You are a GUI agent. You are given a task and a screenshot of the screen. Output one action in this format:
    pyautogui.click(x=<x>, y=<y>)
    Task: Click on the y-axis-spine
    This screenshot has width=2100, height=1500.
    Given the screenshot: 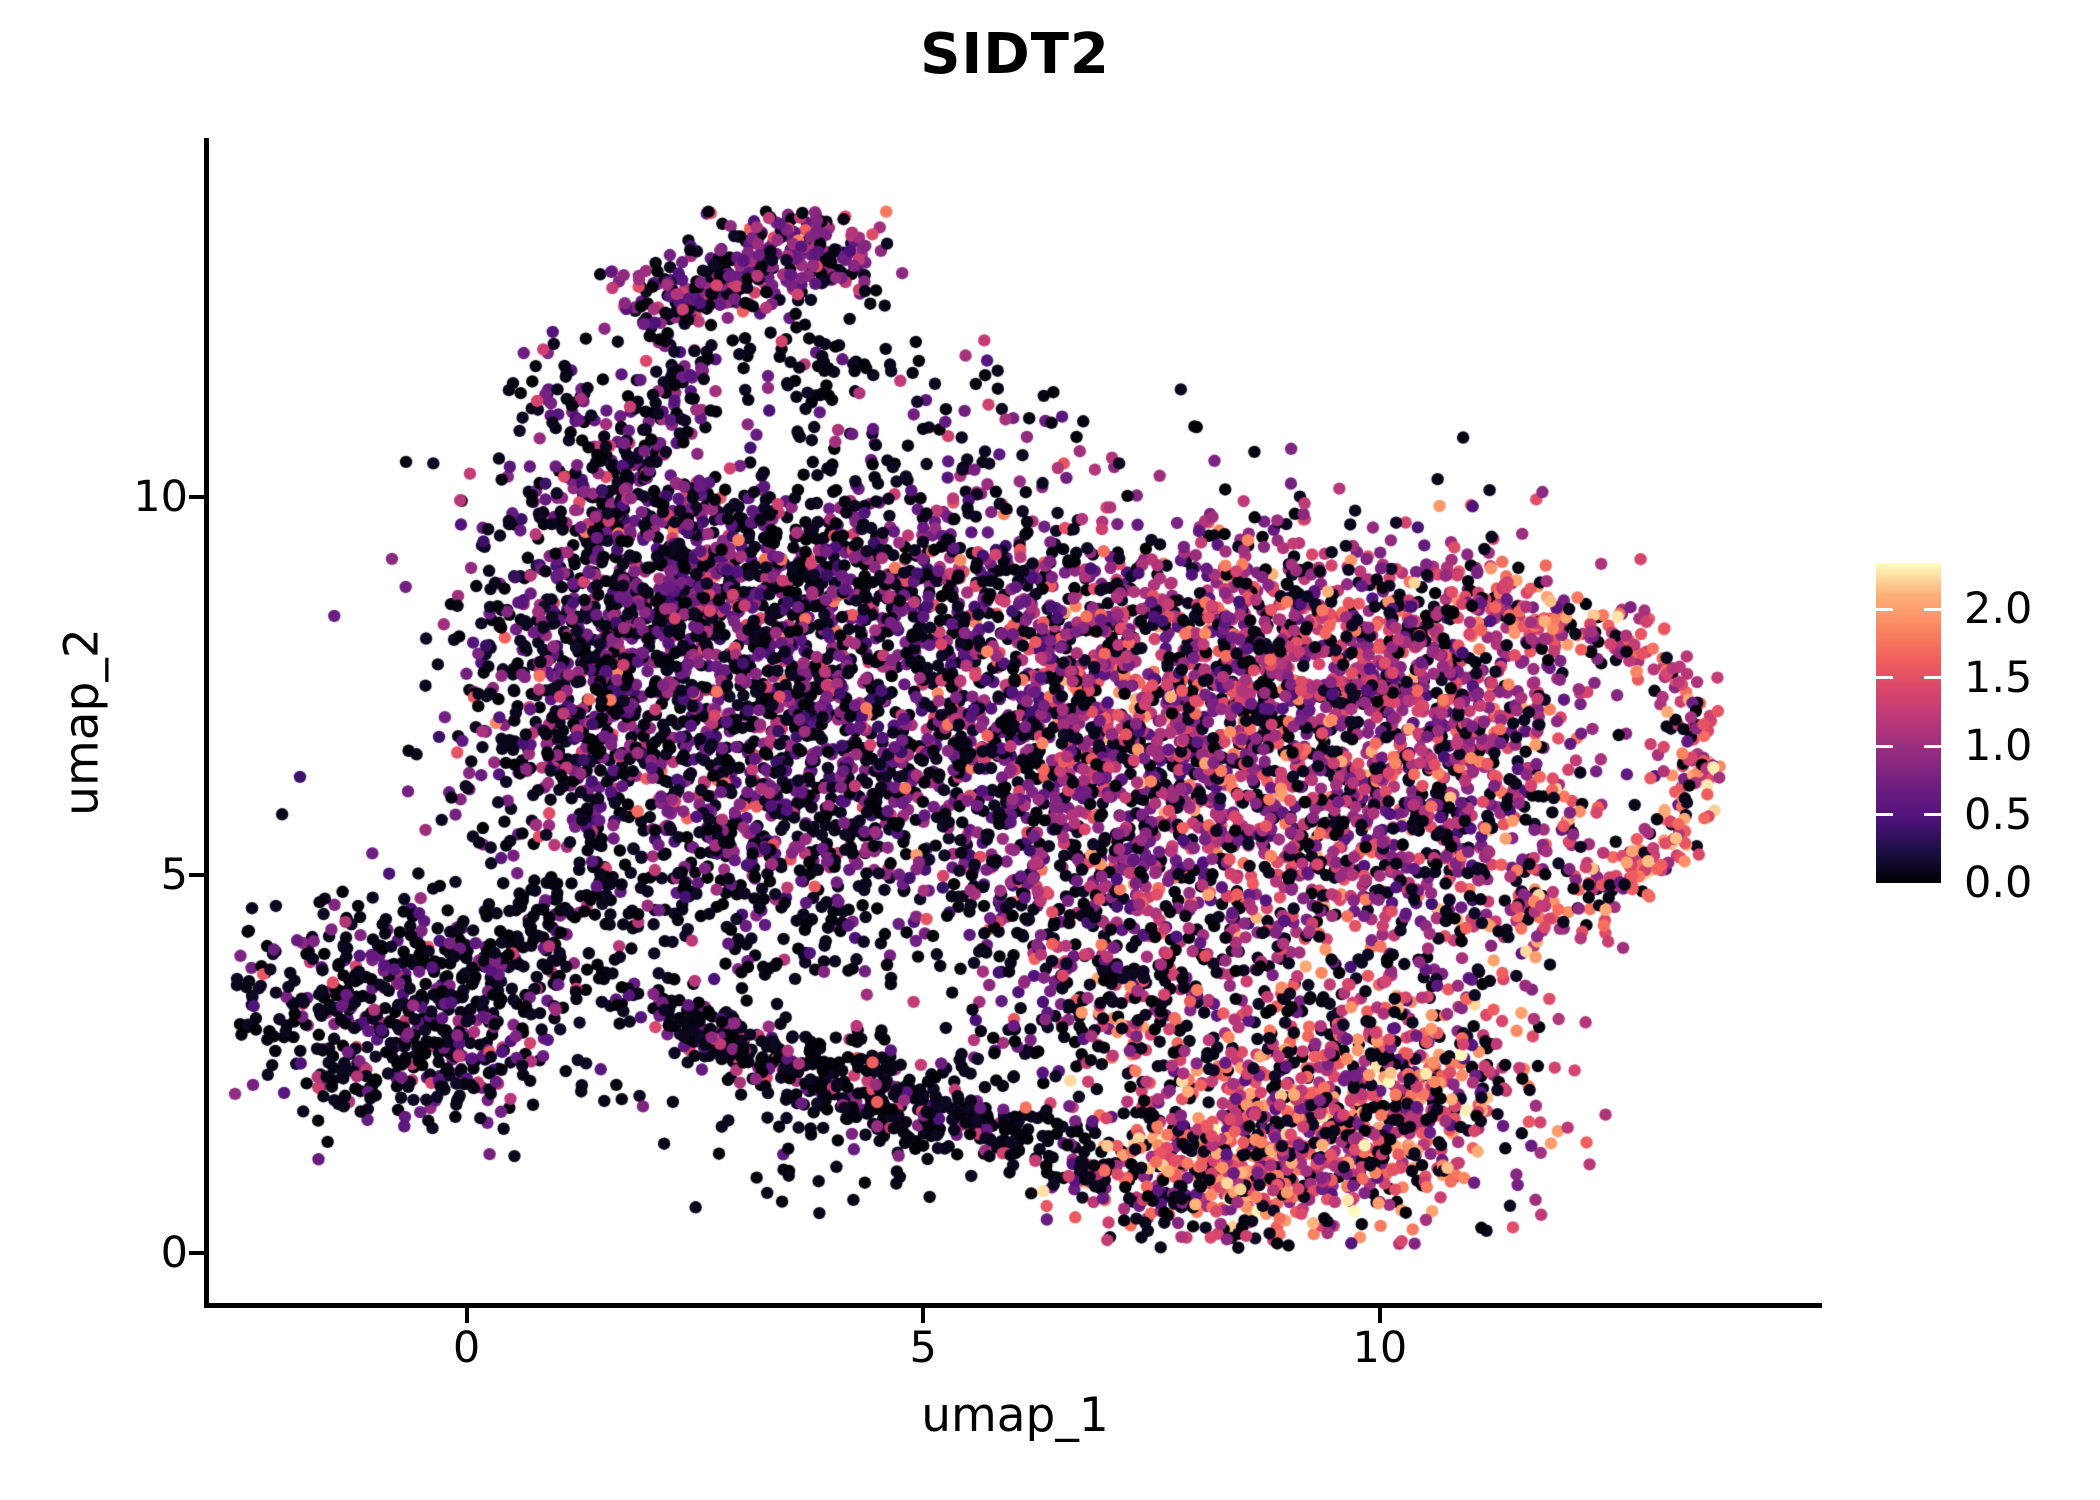 What is the action you would take?
    pyautogui.click(x=206, y=723)
    